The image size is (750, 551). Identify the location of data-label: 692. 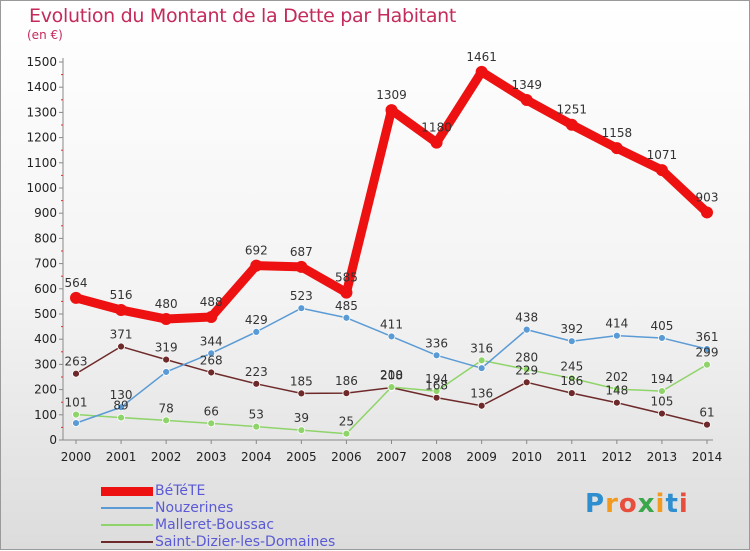
(256, 251).